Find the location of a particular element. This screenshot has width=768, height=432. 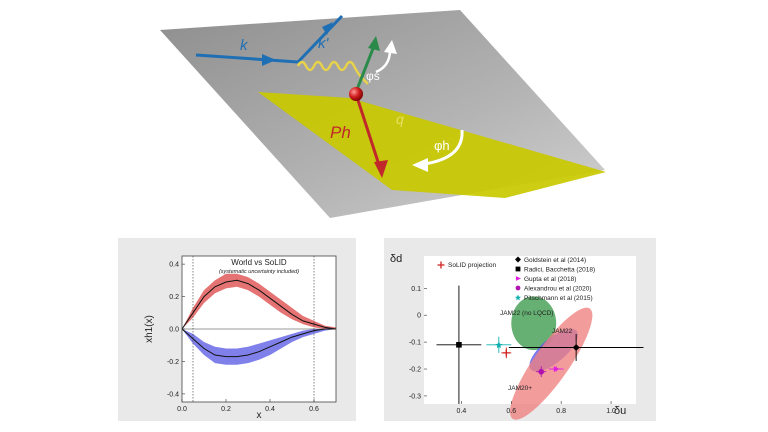

phih-rotation-arrow is located at coordinates (443, 147).